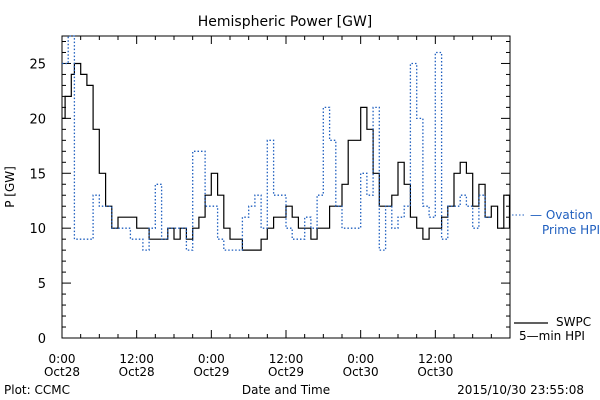  I want to click on legend-swpc-label: 5—min HPI, so click(552, 336).